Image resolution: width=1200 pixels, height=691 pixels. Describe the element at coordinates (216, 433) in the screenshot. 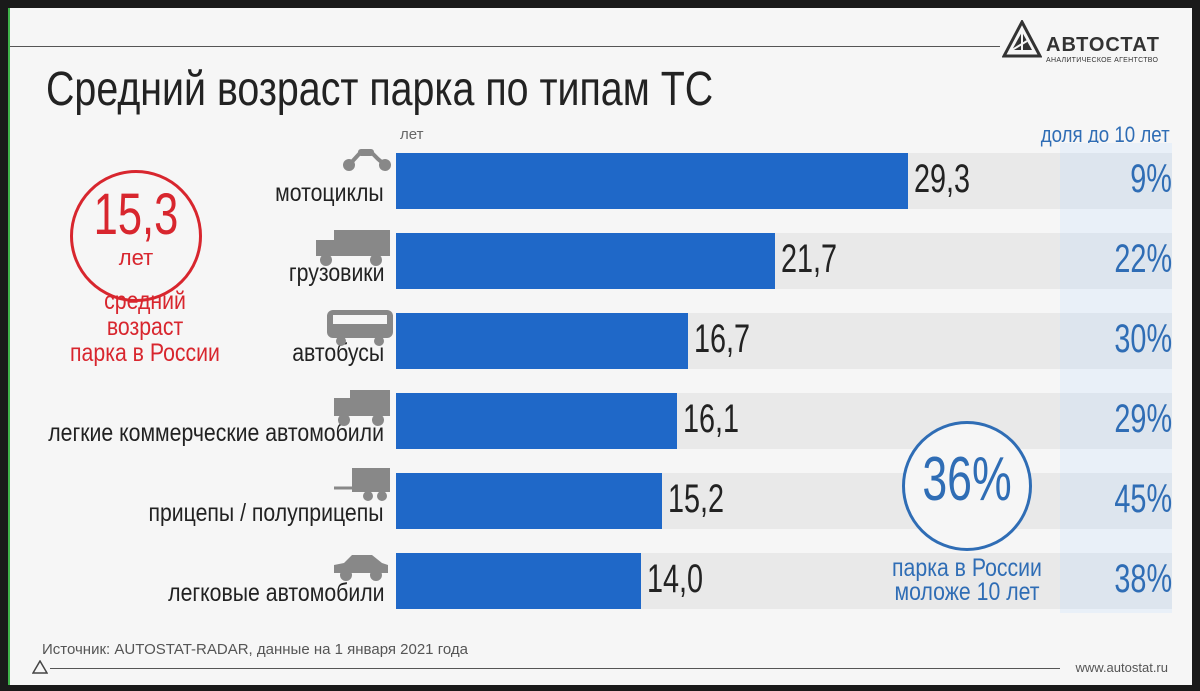

I see `category-label: легкие коммерческие автомобили` at that location.